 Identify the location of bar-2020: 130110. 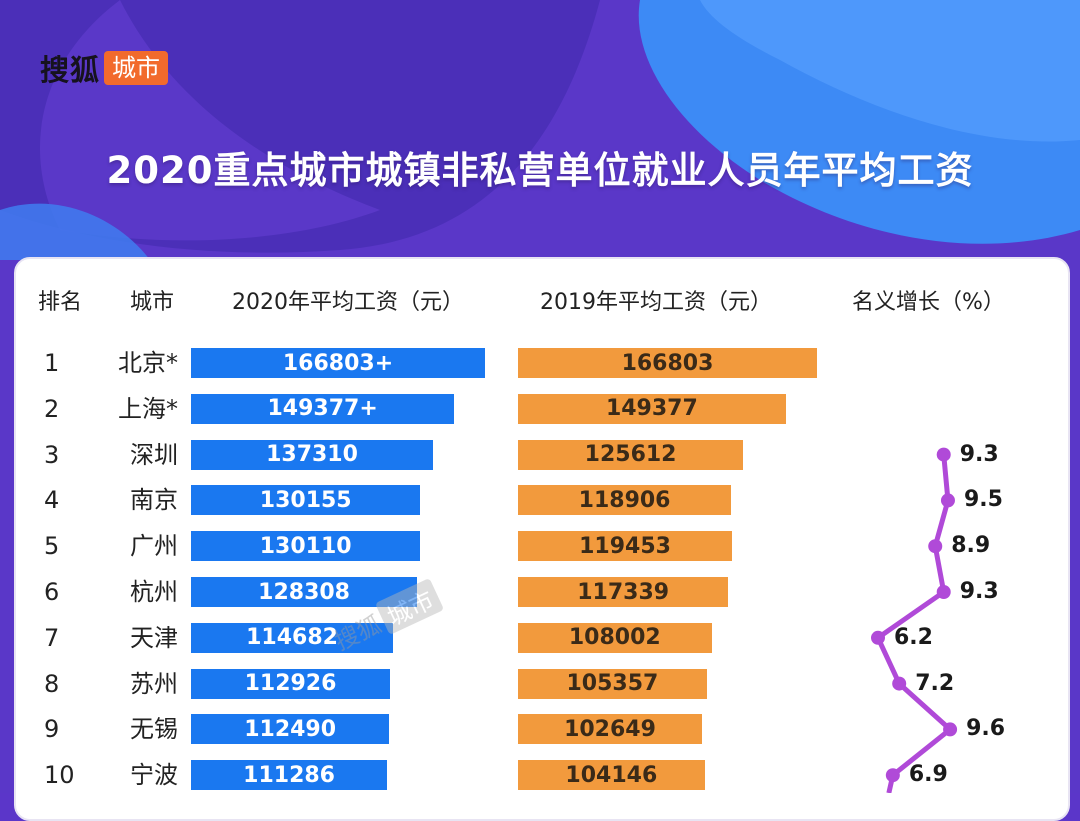
(306, 546).